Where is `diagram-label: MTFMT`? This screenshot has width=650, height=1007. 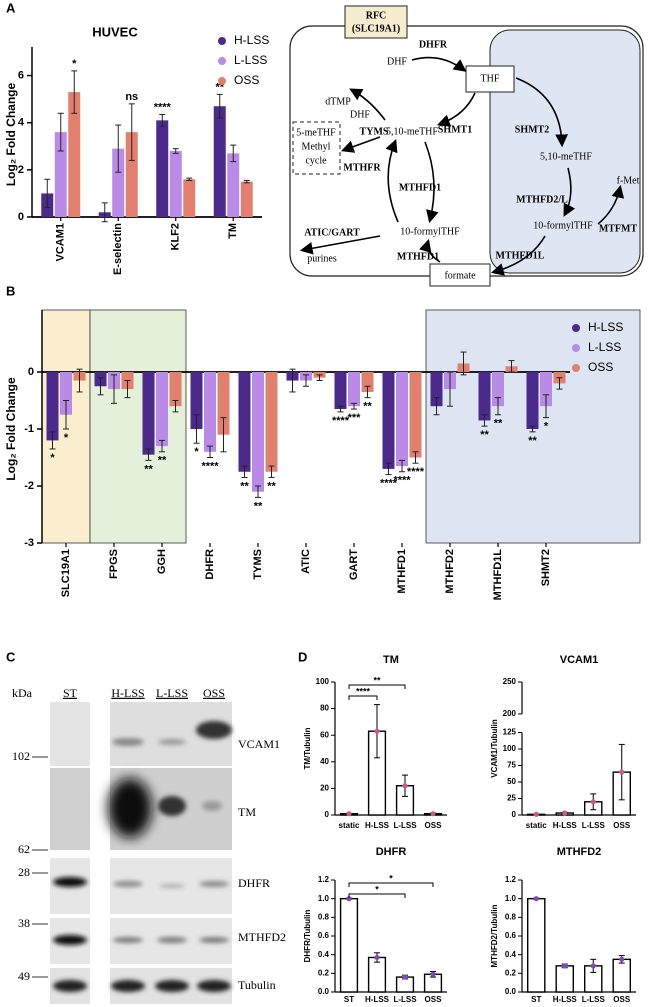
diagram-label: MTFMT is located at coordinates (618, 228).